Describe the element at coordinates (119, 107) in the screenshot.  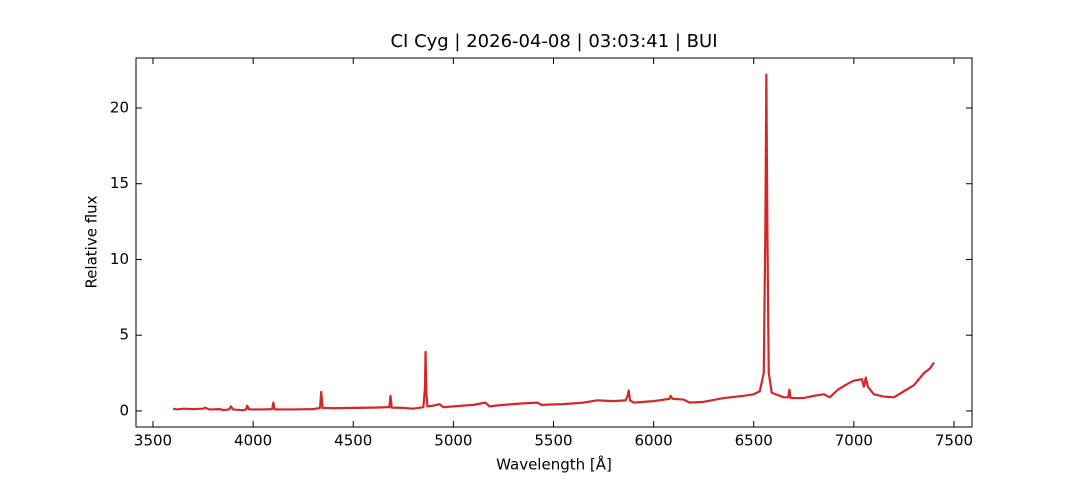
I see `y-tick-label: 20` at that location.